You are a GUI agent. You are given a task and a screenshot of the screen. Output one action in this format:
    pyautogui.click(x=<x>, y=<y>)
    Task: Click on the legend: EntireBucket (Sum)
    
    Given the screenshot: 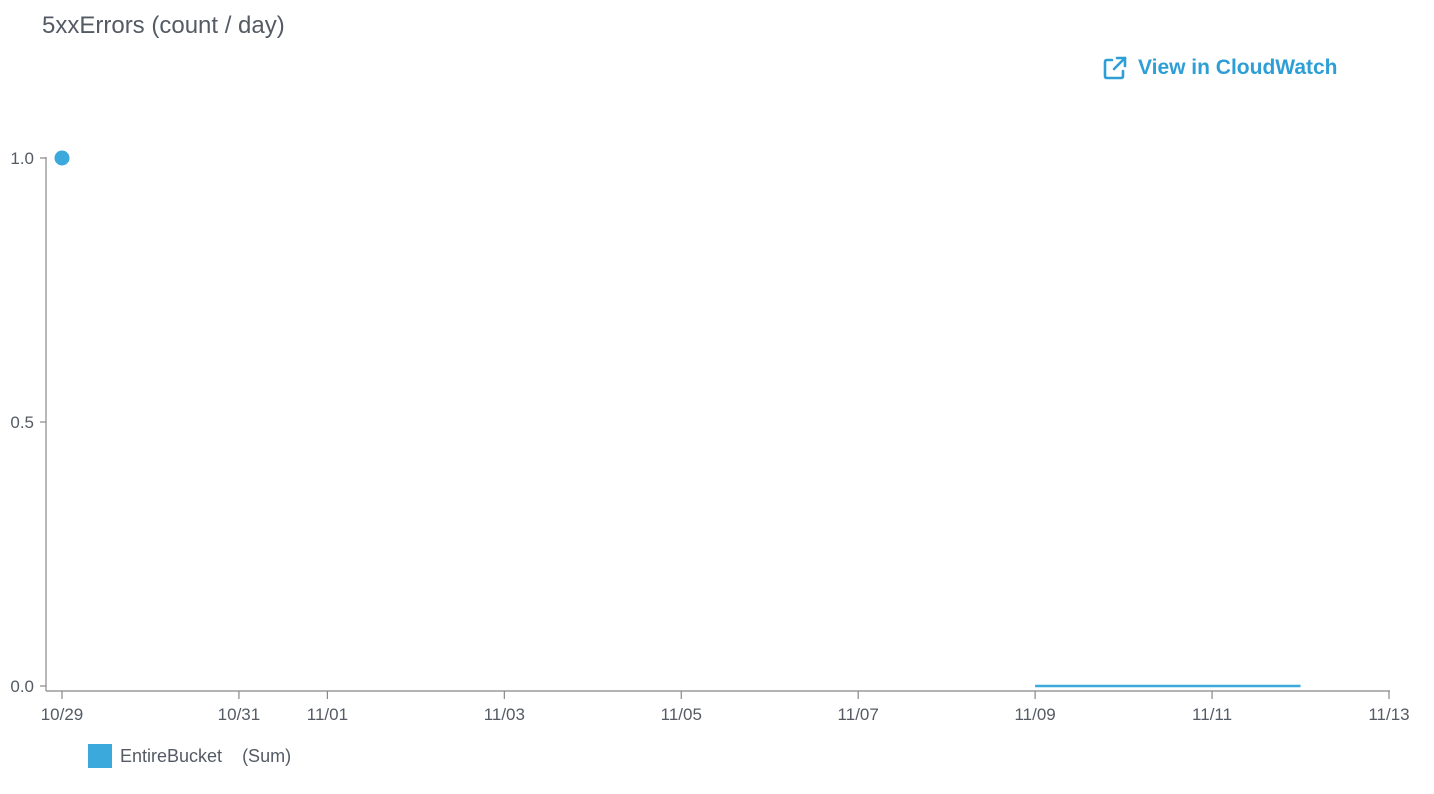 What is the action you would take?
    pyautogui.click(x=189, y=756)
    